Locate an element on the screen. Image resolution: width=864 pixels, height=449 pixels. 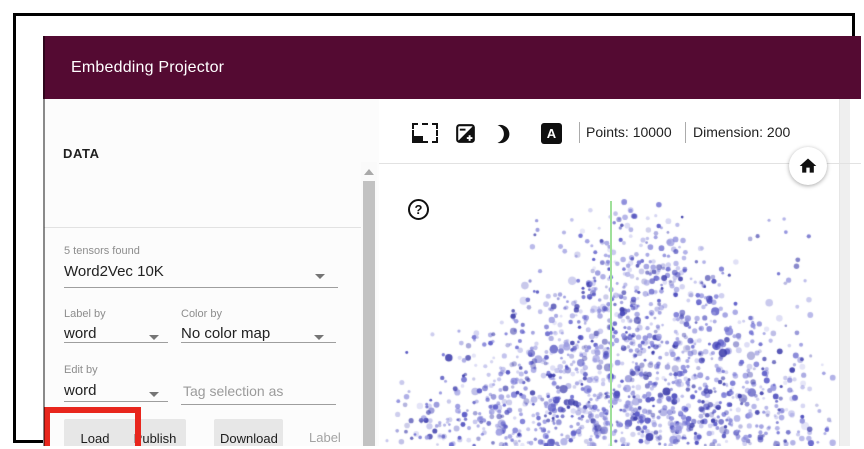
tensor-select-value: Word2Vec 10K is located at coordinates (114, 271).